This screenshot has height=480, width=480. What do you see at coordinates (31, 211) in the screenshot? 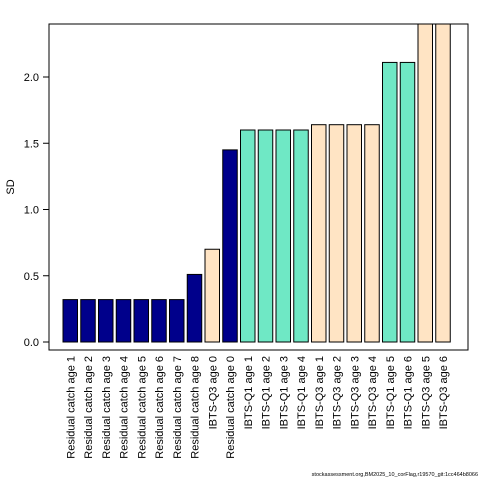
I see `y-tick-label: 1.0` at bounding box center [31, 211].